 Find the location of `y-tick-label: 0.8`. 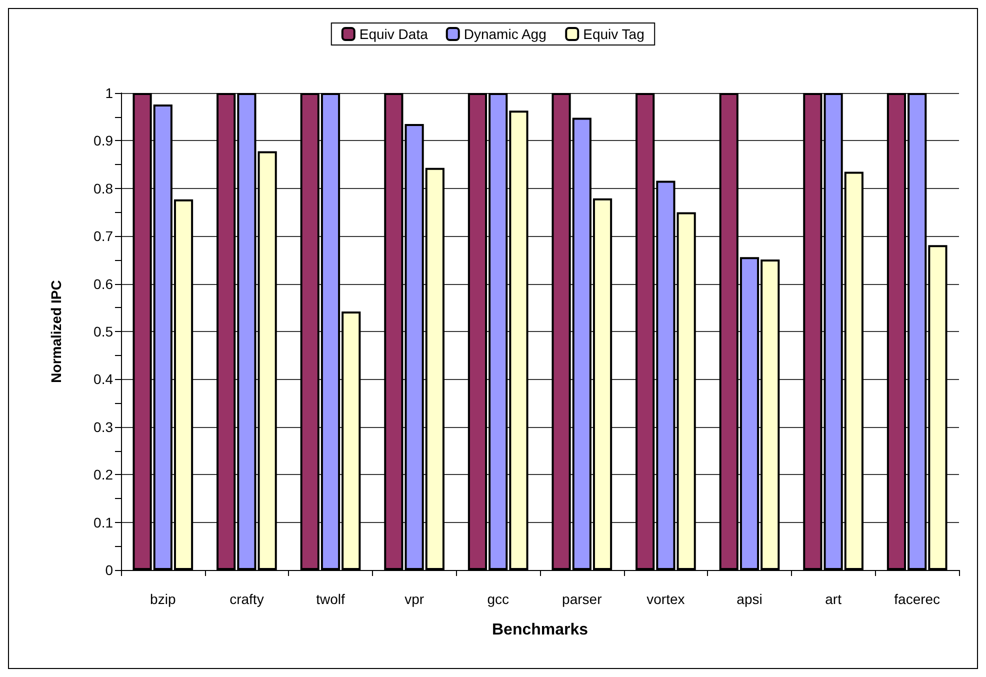

y-tick-label: 0.8 is located at coordinates (104, 188).